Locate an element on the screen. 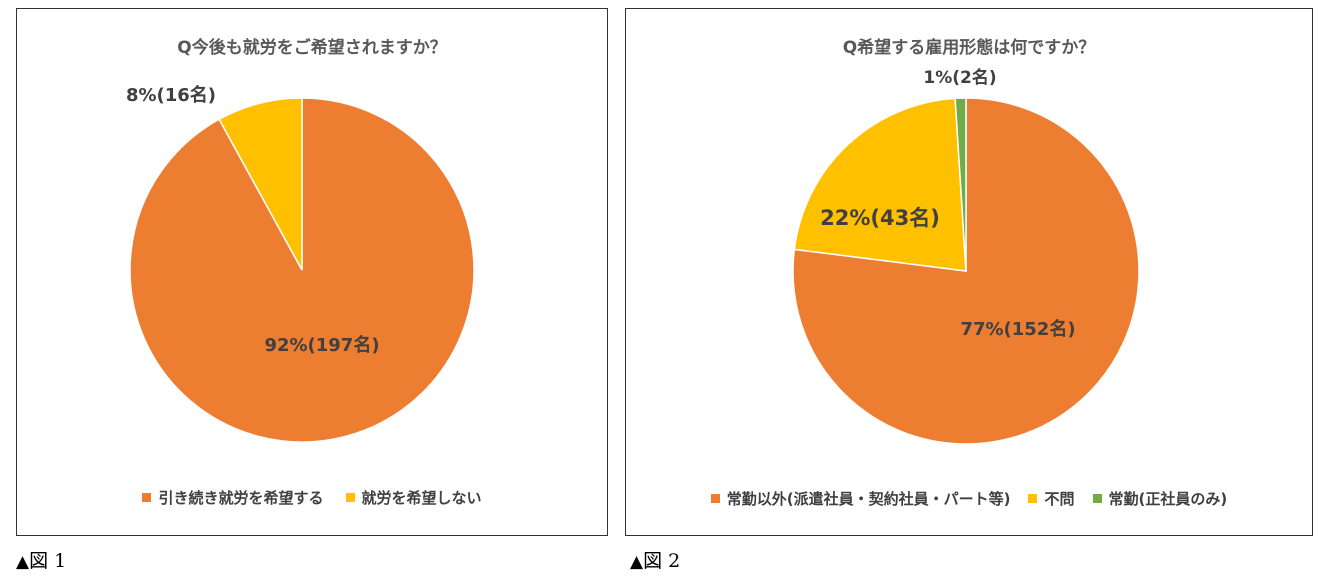 The image size is (1330, 583). legend-item: 不問 is located at coordinates (1051, 498).